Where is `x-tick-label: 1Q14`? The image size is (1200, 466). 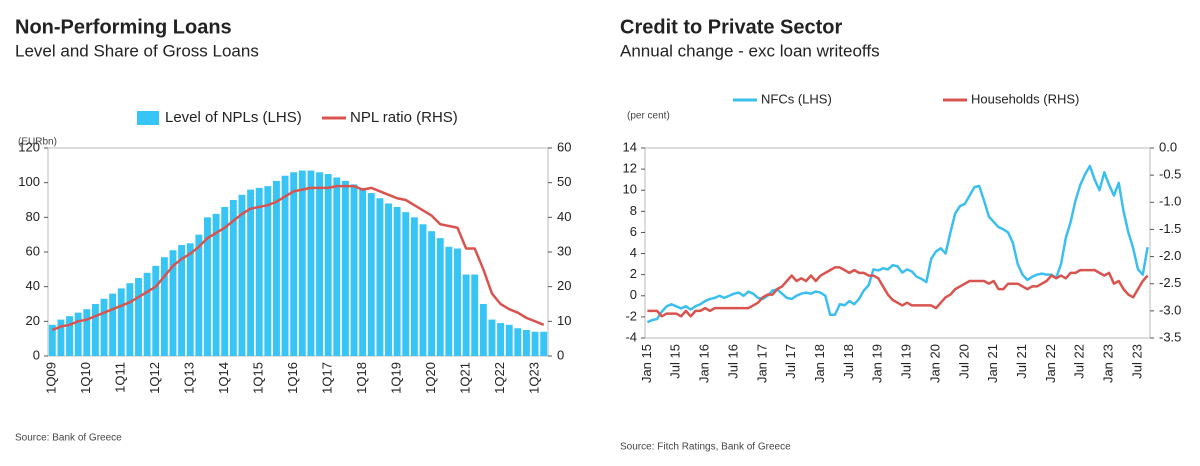 x-tick-label: 1Q14 is located at coordinates (223, 378).